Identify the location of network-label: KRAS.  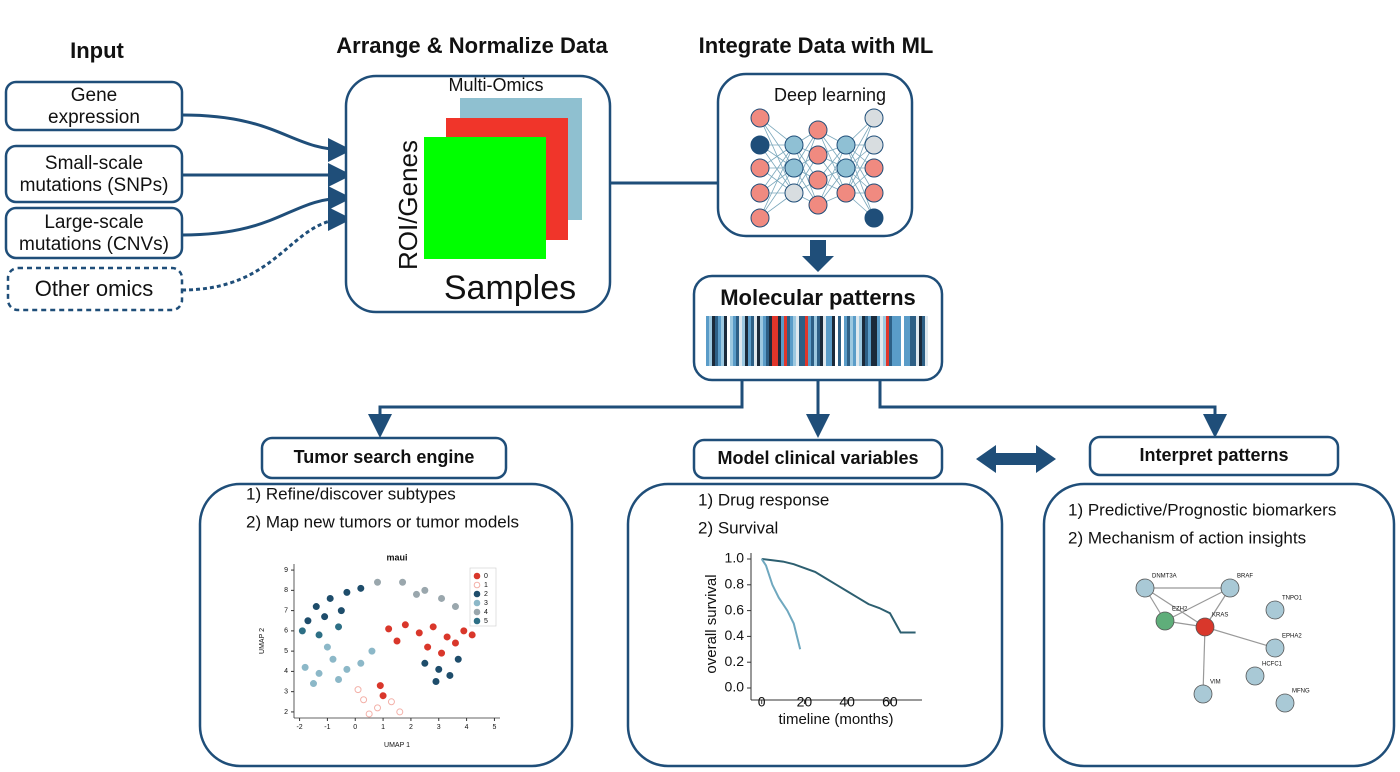
(1220, 616).